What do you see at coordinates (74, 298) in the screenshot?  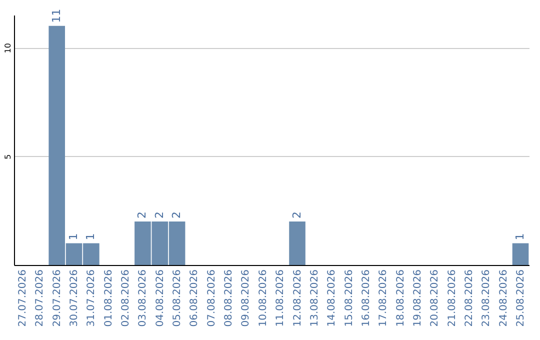 I see `x-tick-label: 30.07.2026` at bounding box center [74, 298].